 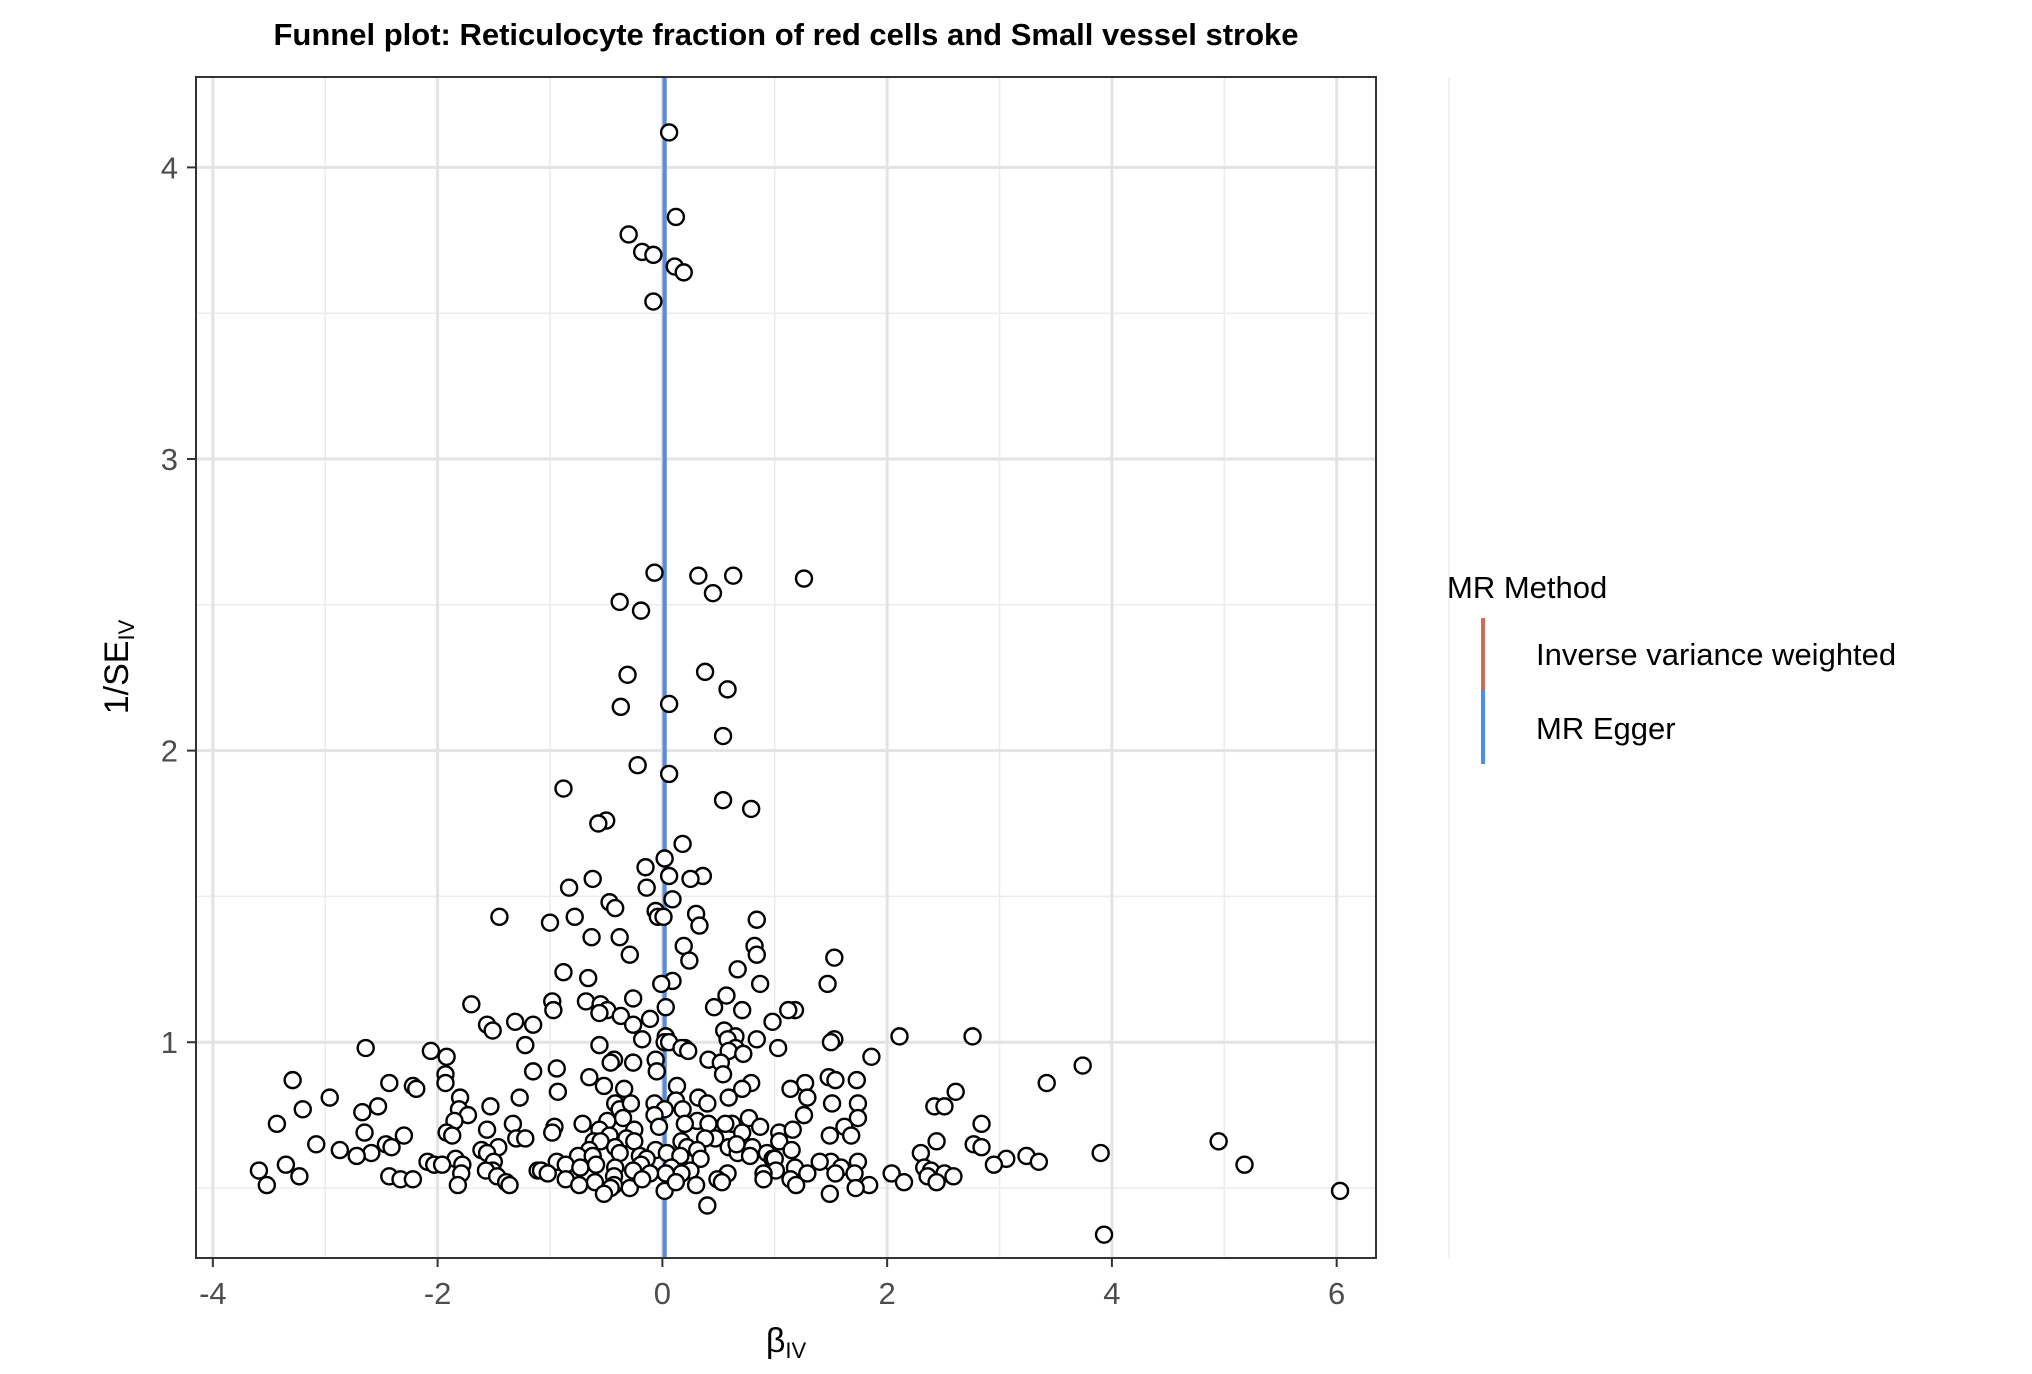 What do you see at coordinates (169, 167) in the screenshot?
I see `y-tick-label: 4` at bounding box center [169, 167].